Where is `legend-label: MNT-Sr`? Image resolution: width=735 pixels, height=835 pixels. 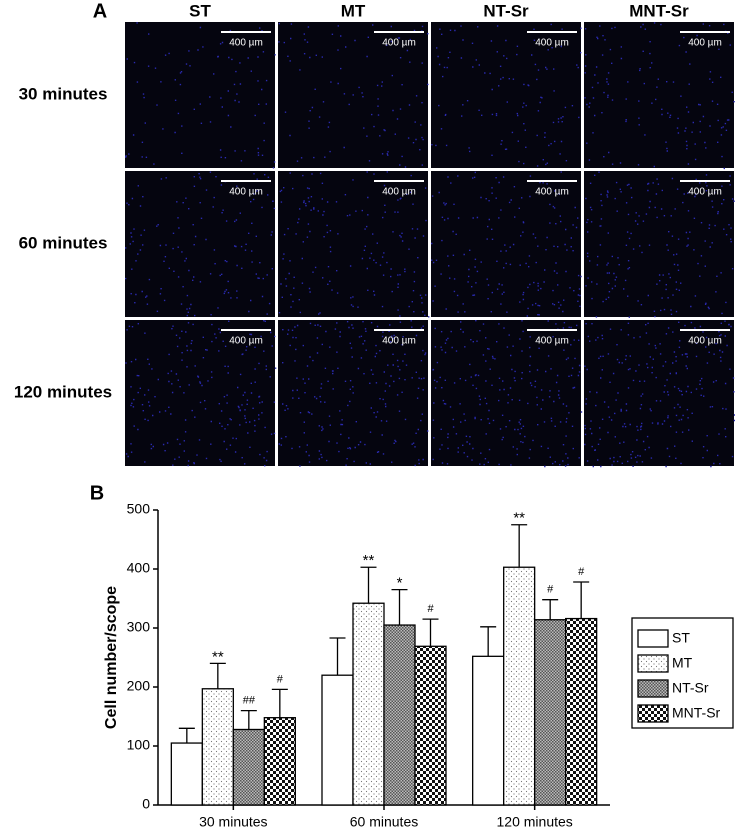
legend-label: MNT-Sr is located at coordinates (696, 713).